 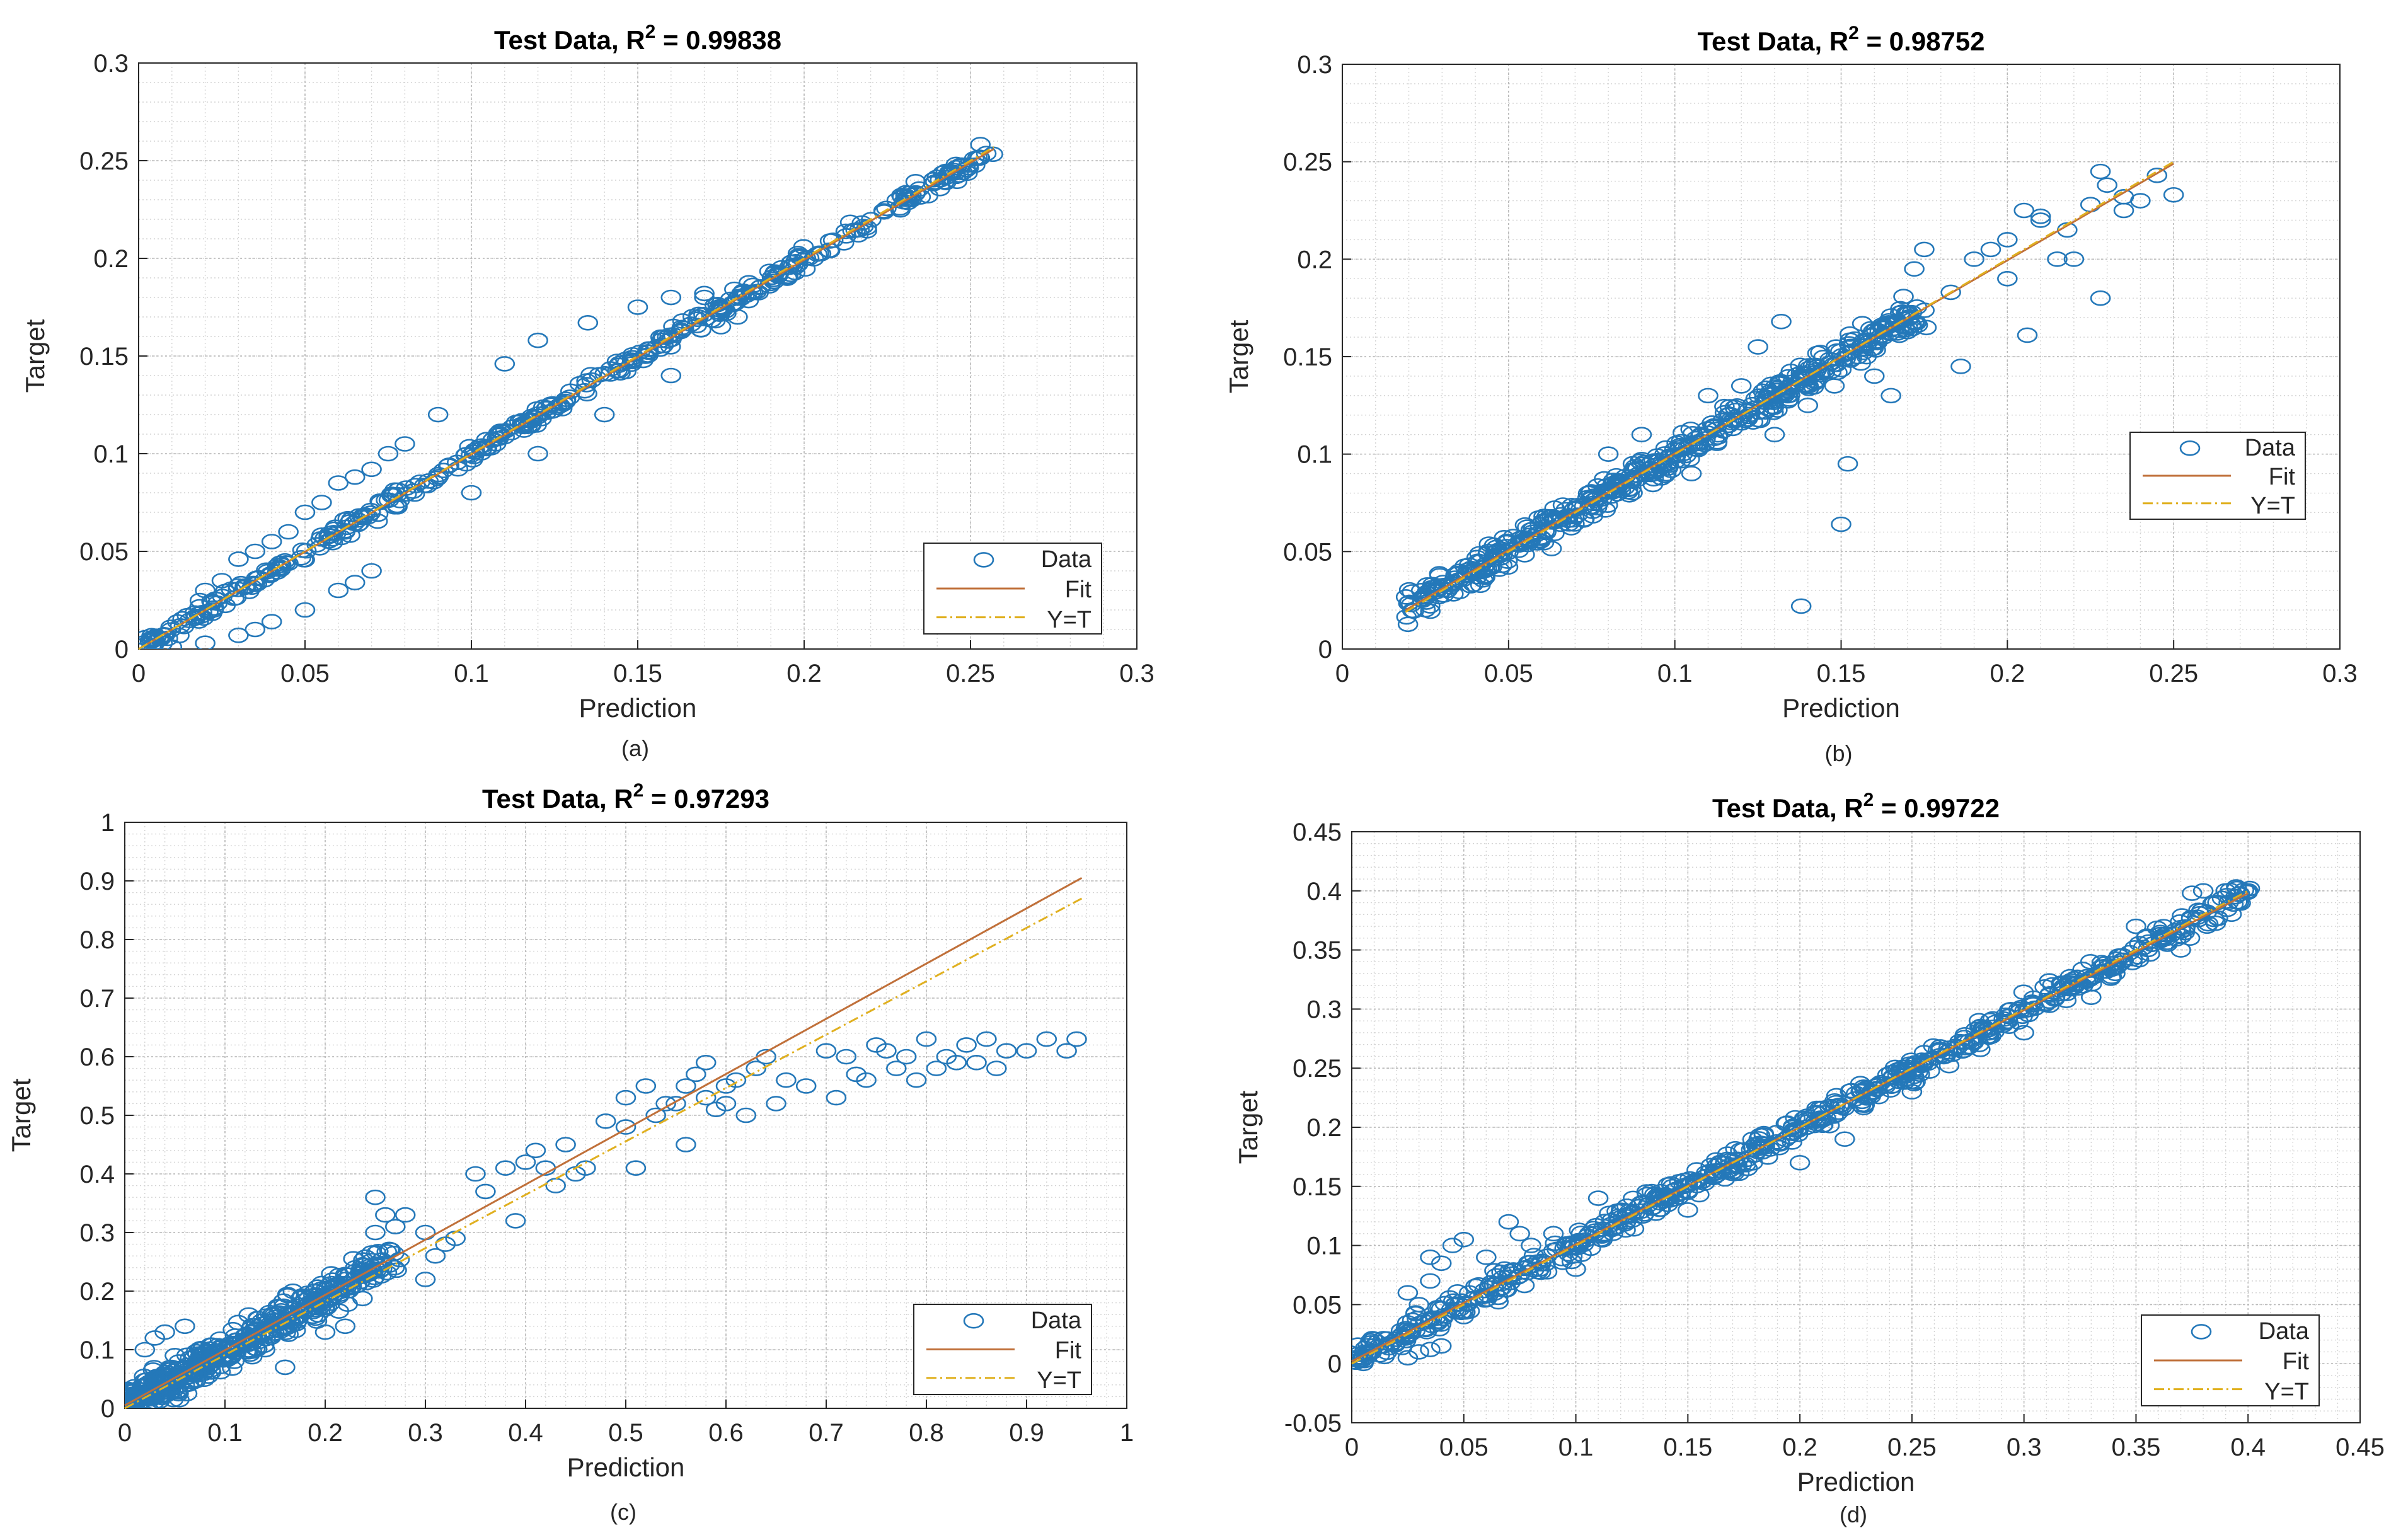 What do you see at coordinates (35, 356) in the screenshot?
I see `y-axis-label: Target` at bounding box center [35, 356].